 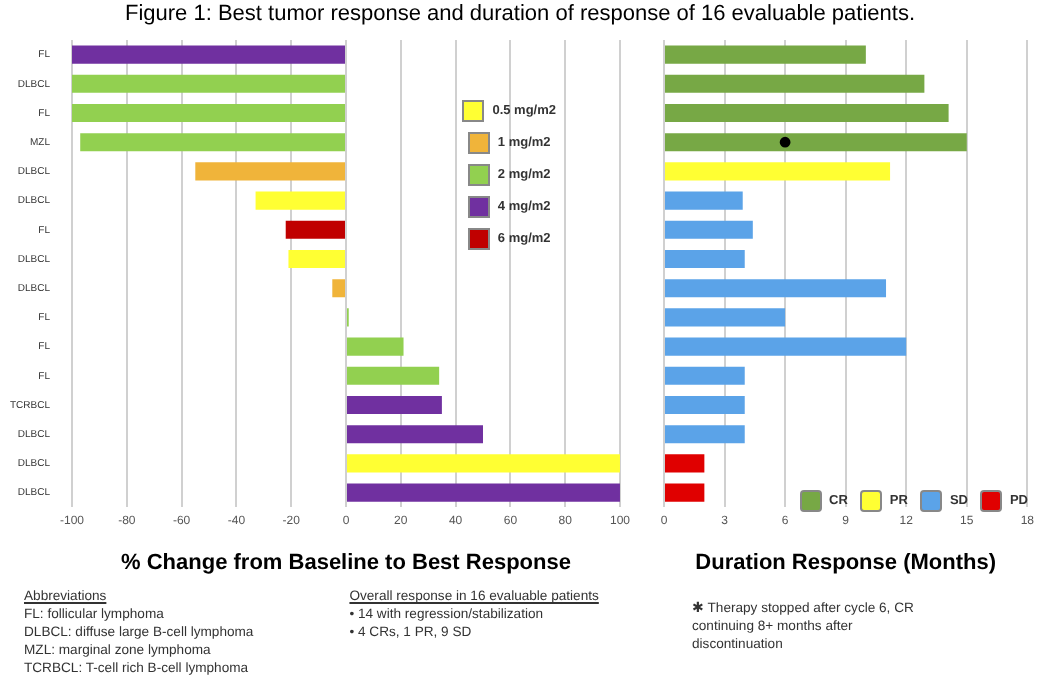 What do you see at coordinates (520, 14) in the screenshot?
I see `chart-title: Figure 1: Best tumor response and duration of response of 16 evaluable patients.` at bounding box center [520, 14].